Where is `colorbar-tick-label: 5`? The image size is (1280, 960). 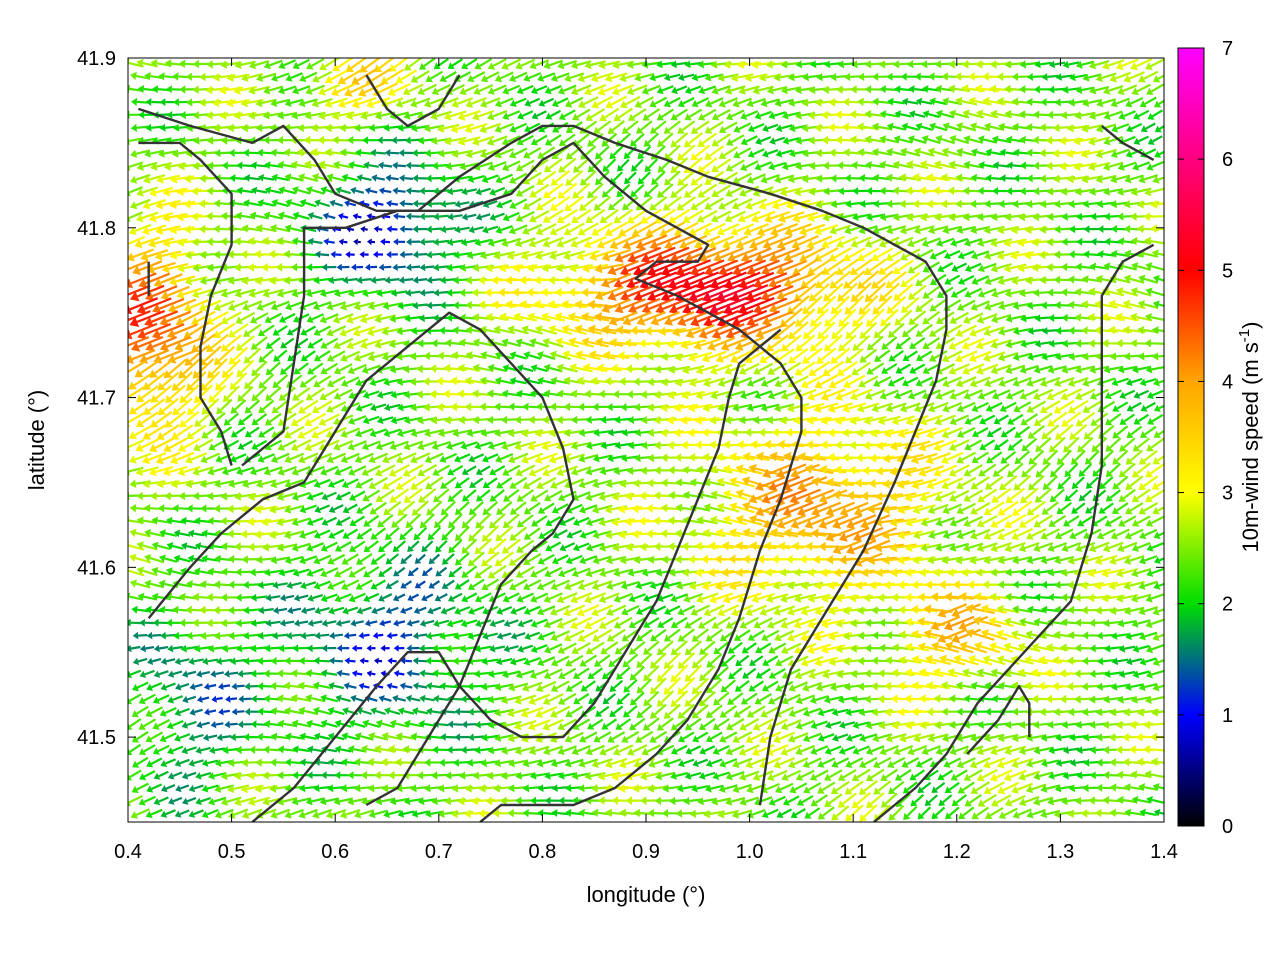 colorbar-tick-label: 5 is located at coordinates (1227, 271).